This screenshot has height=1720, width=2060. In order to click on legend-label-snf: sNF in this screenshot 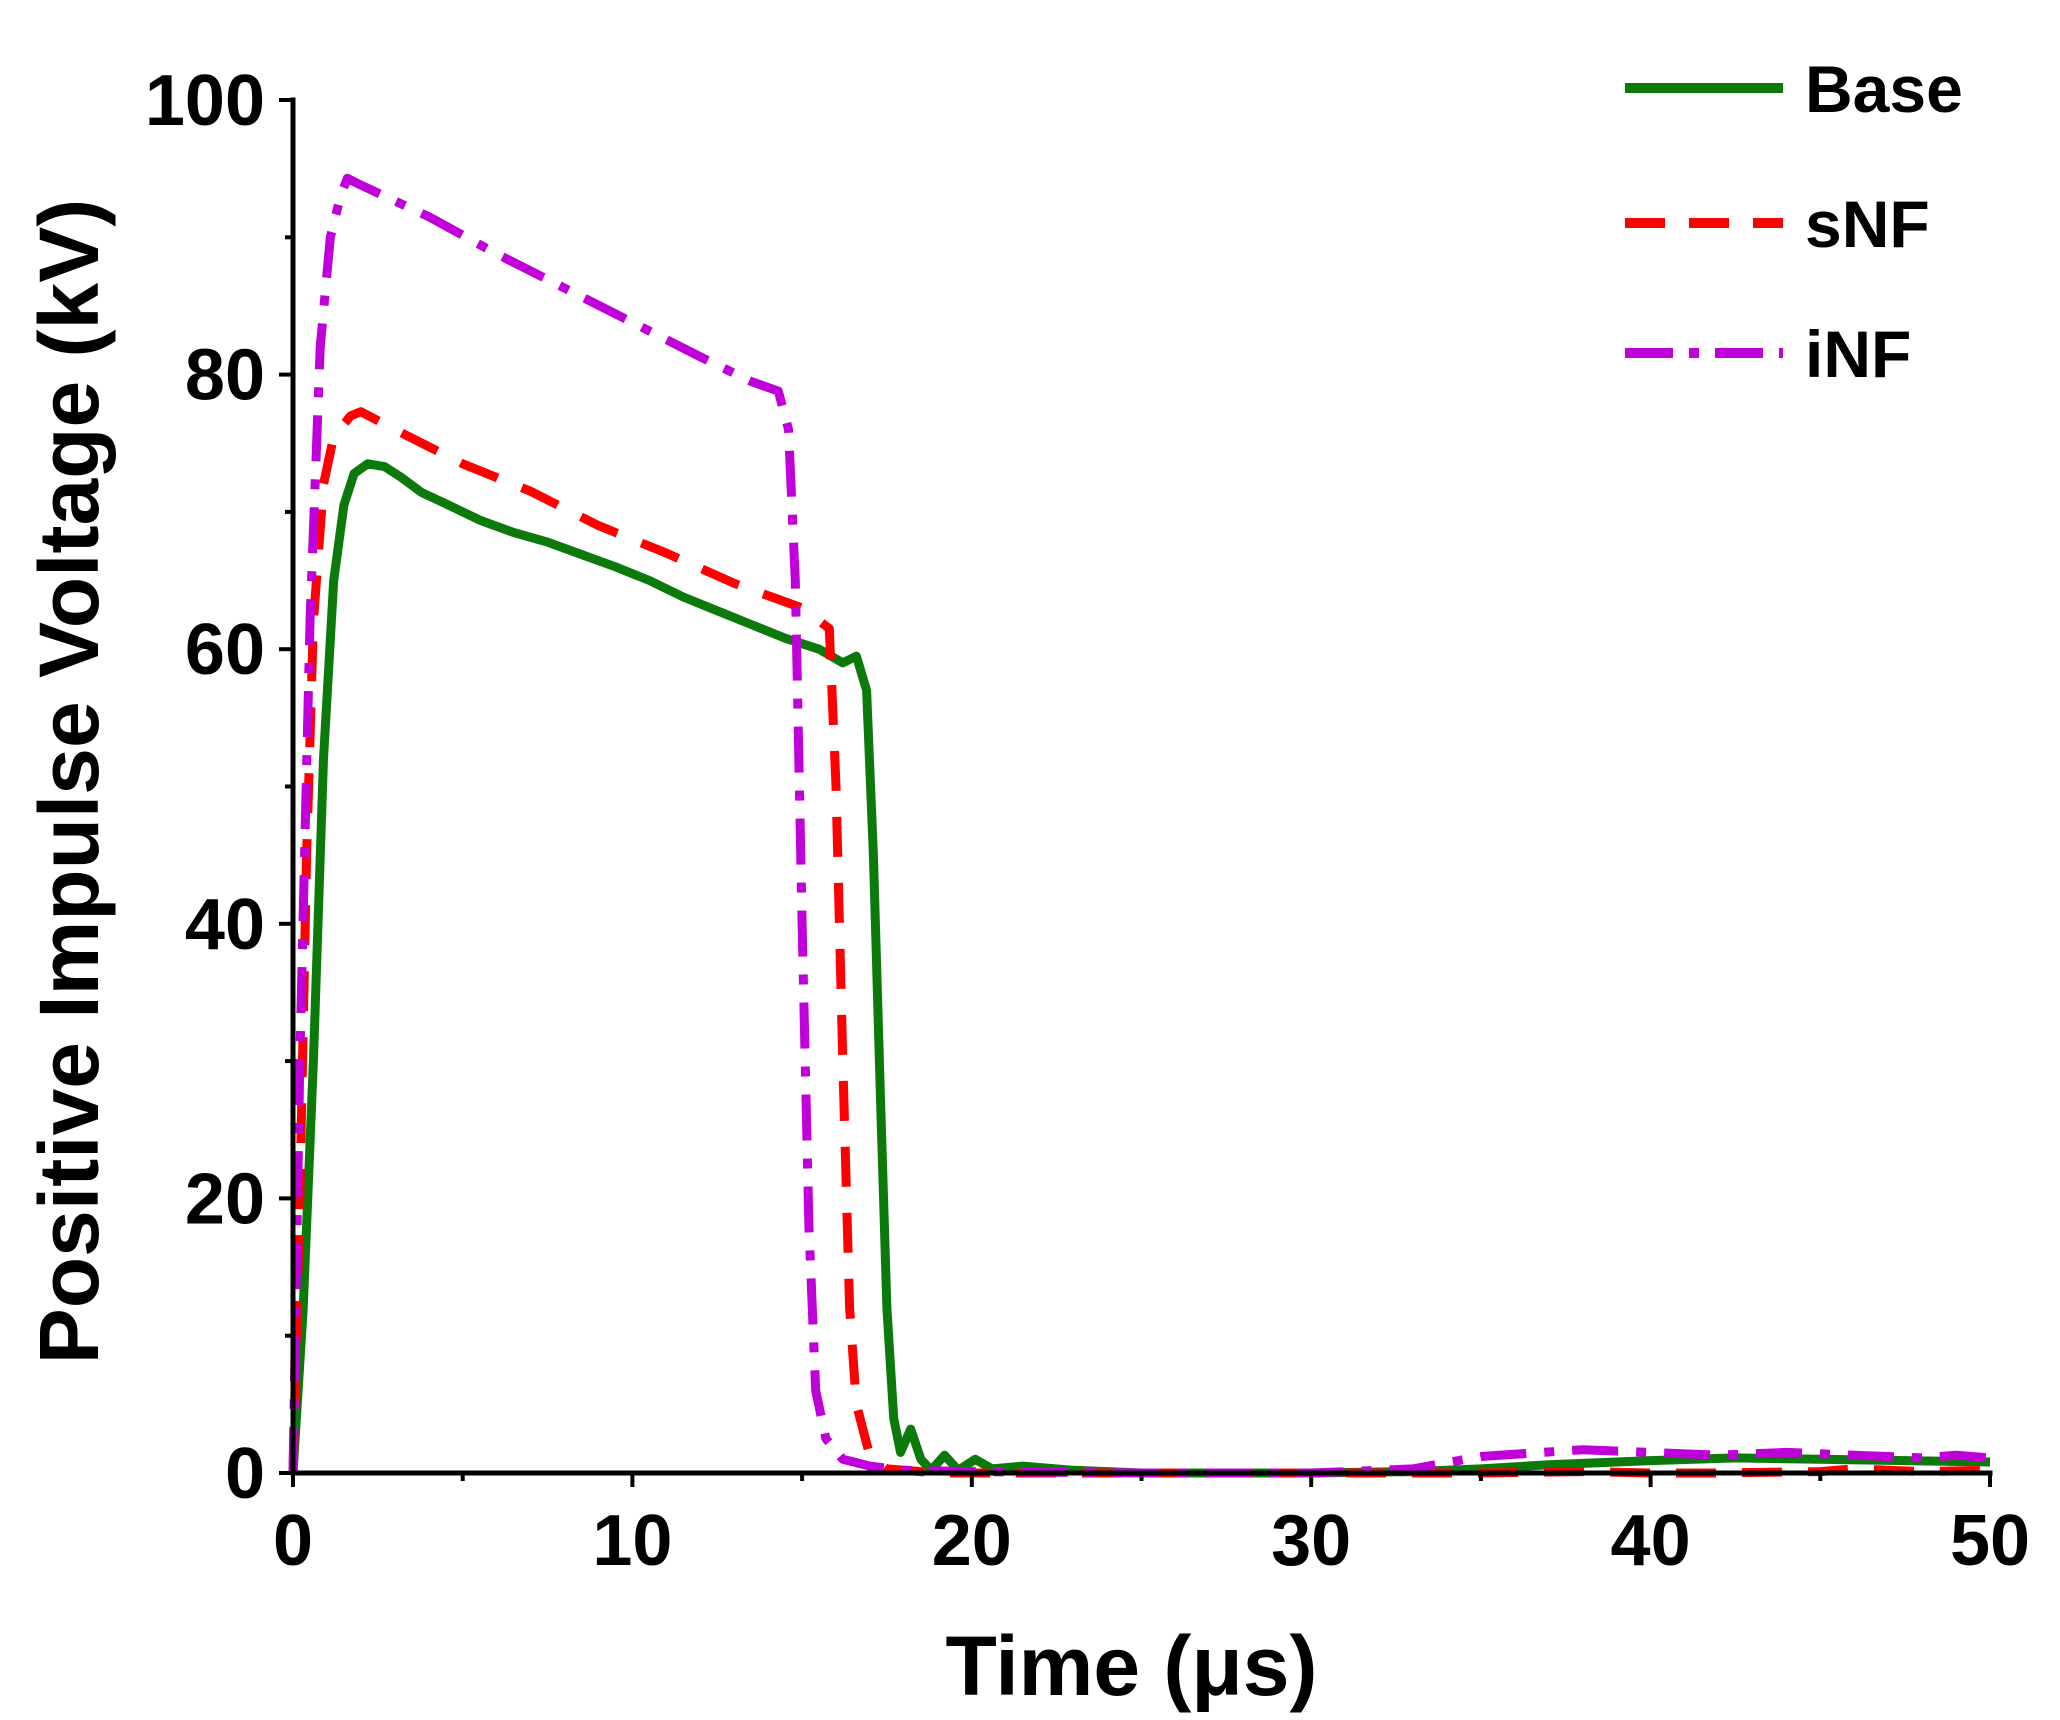, I will do `click(1867, 224)`.